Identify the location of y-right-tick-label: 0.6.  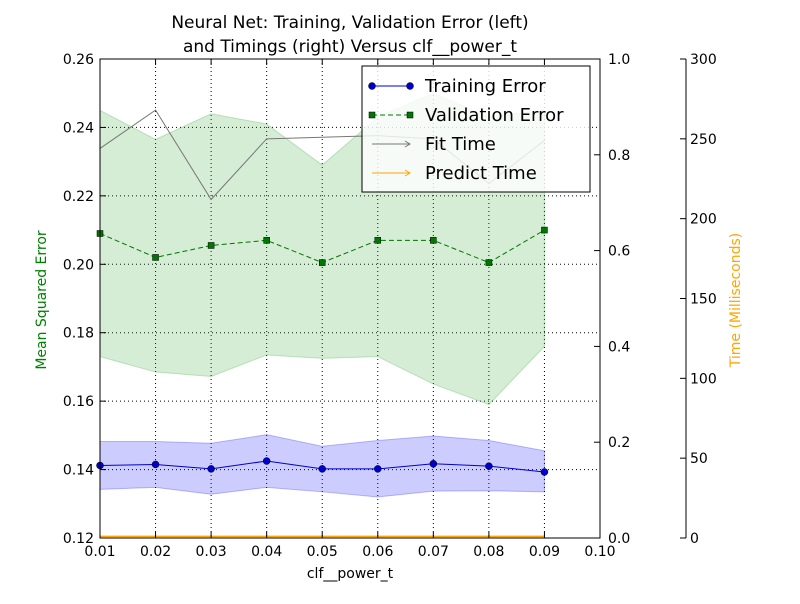
(619, 252).